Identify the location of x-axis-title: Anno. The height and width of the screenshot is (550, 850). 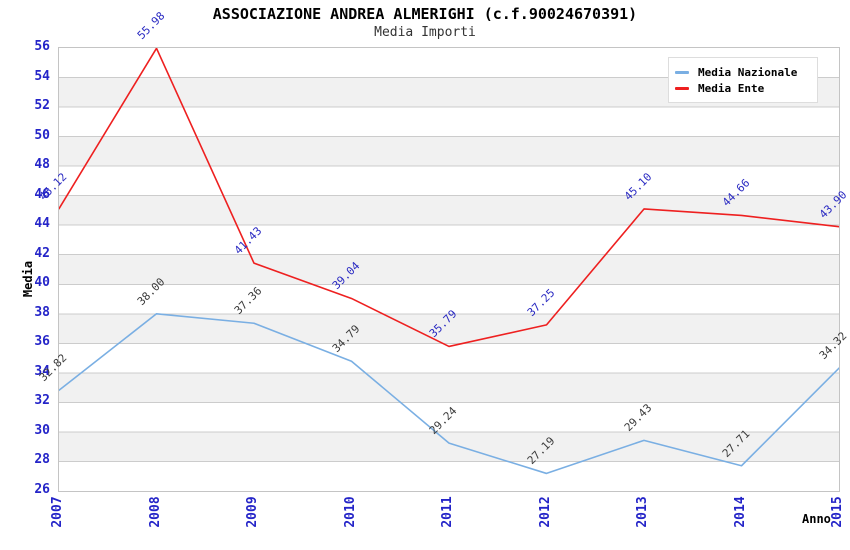
(816, 519).